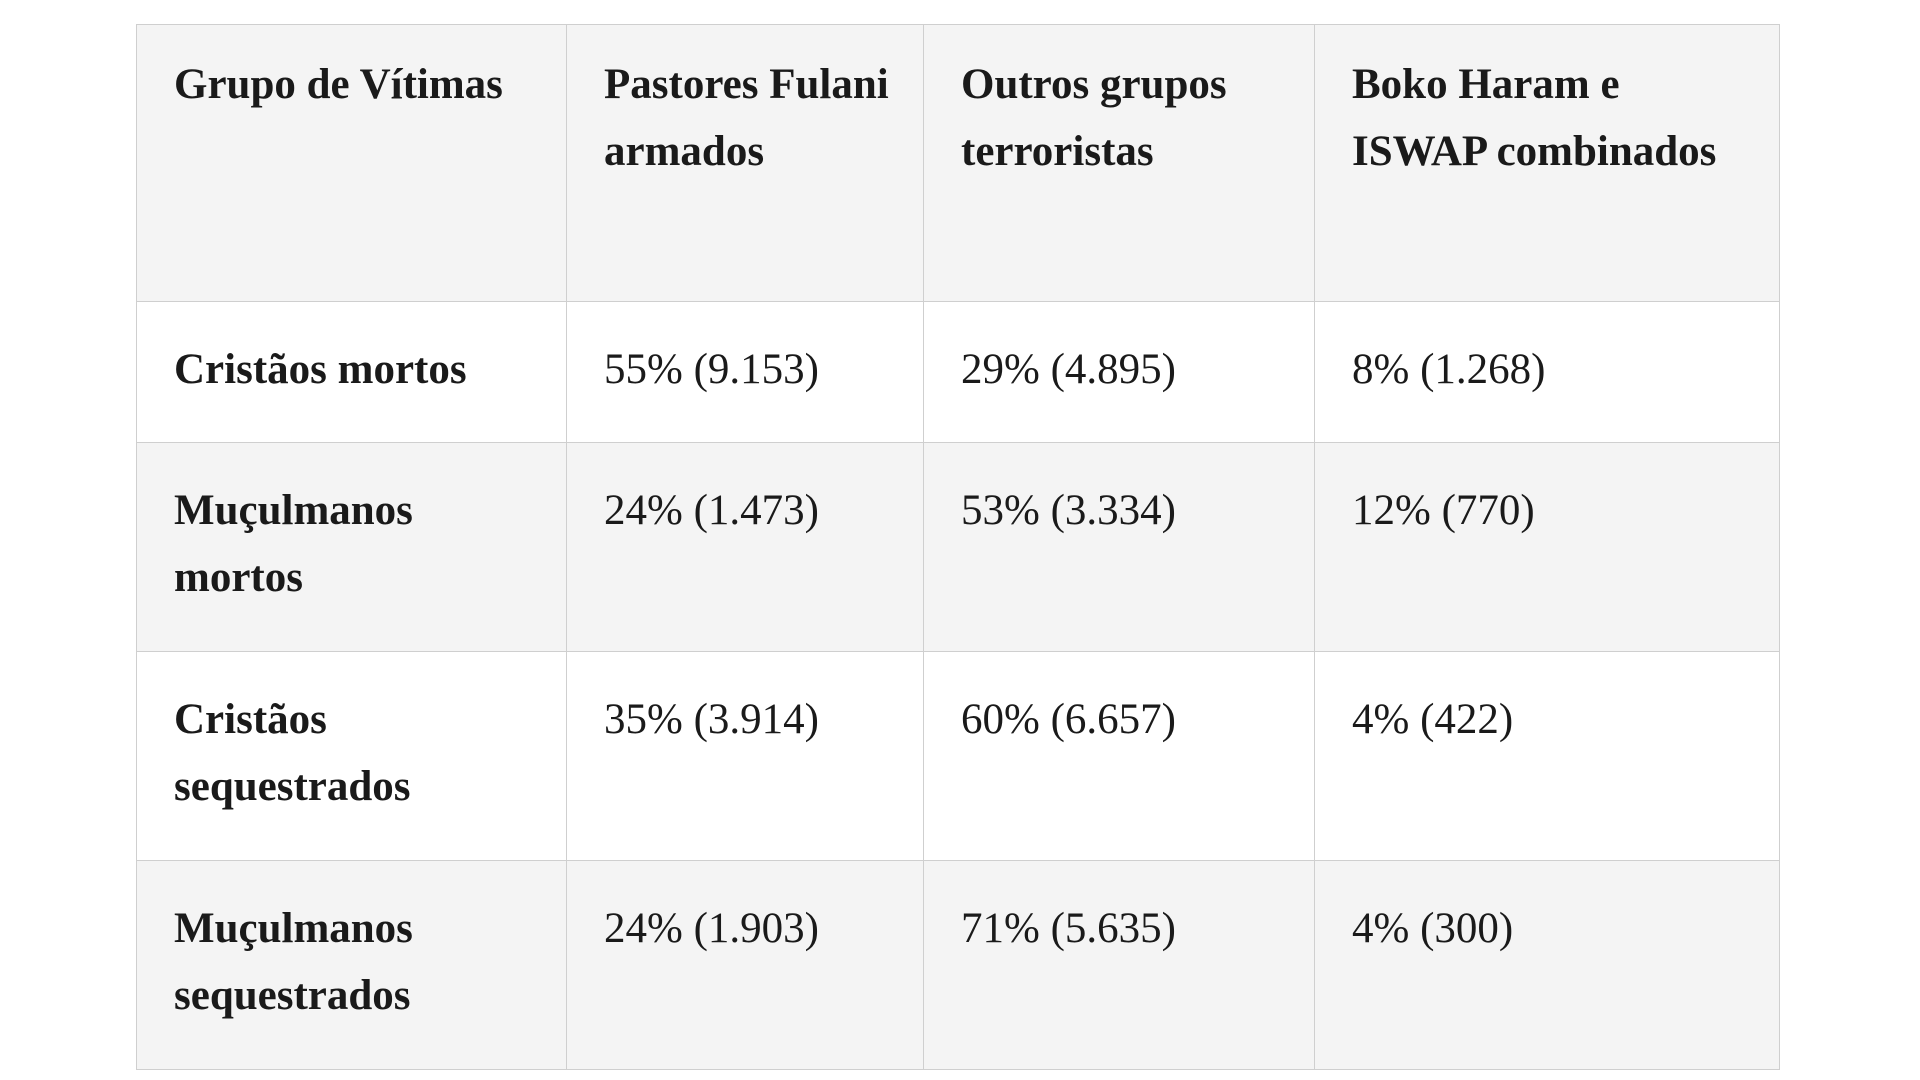 Image resolution: width=1920 pixels, height=1080 pixels. I want to click on table-cell: 4% (422), so click(1547, 756).